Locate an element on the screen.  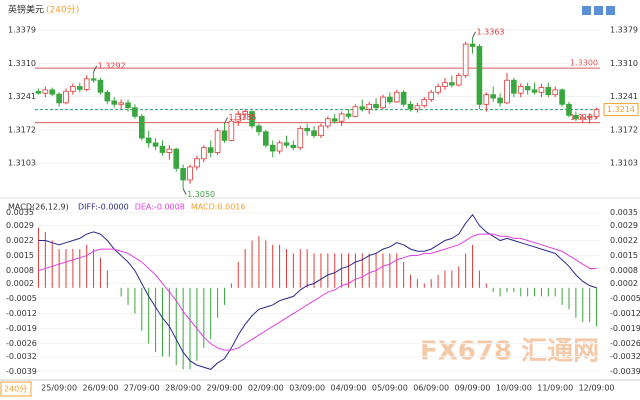
price-line-label: 1.3300 is located at coordinates (584, 63).